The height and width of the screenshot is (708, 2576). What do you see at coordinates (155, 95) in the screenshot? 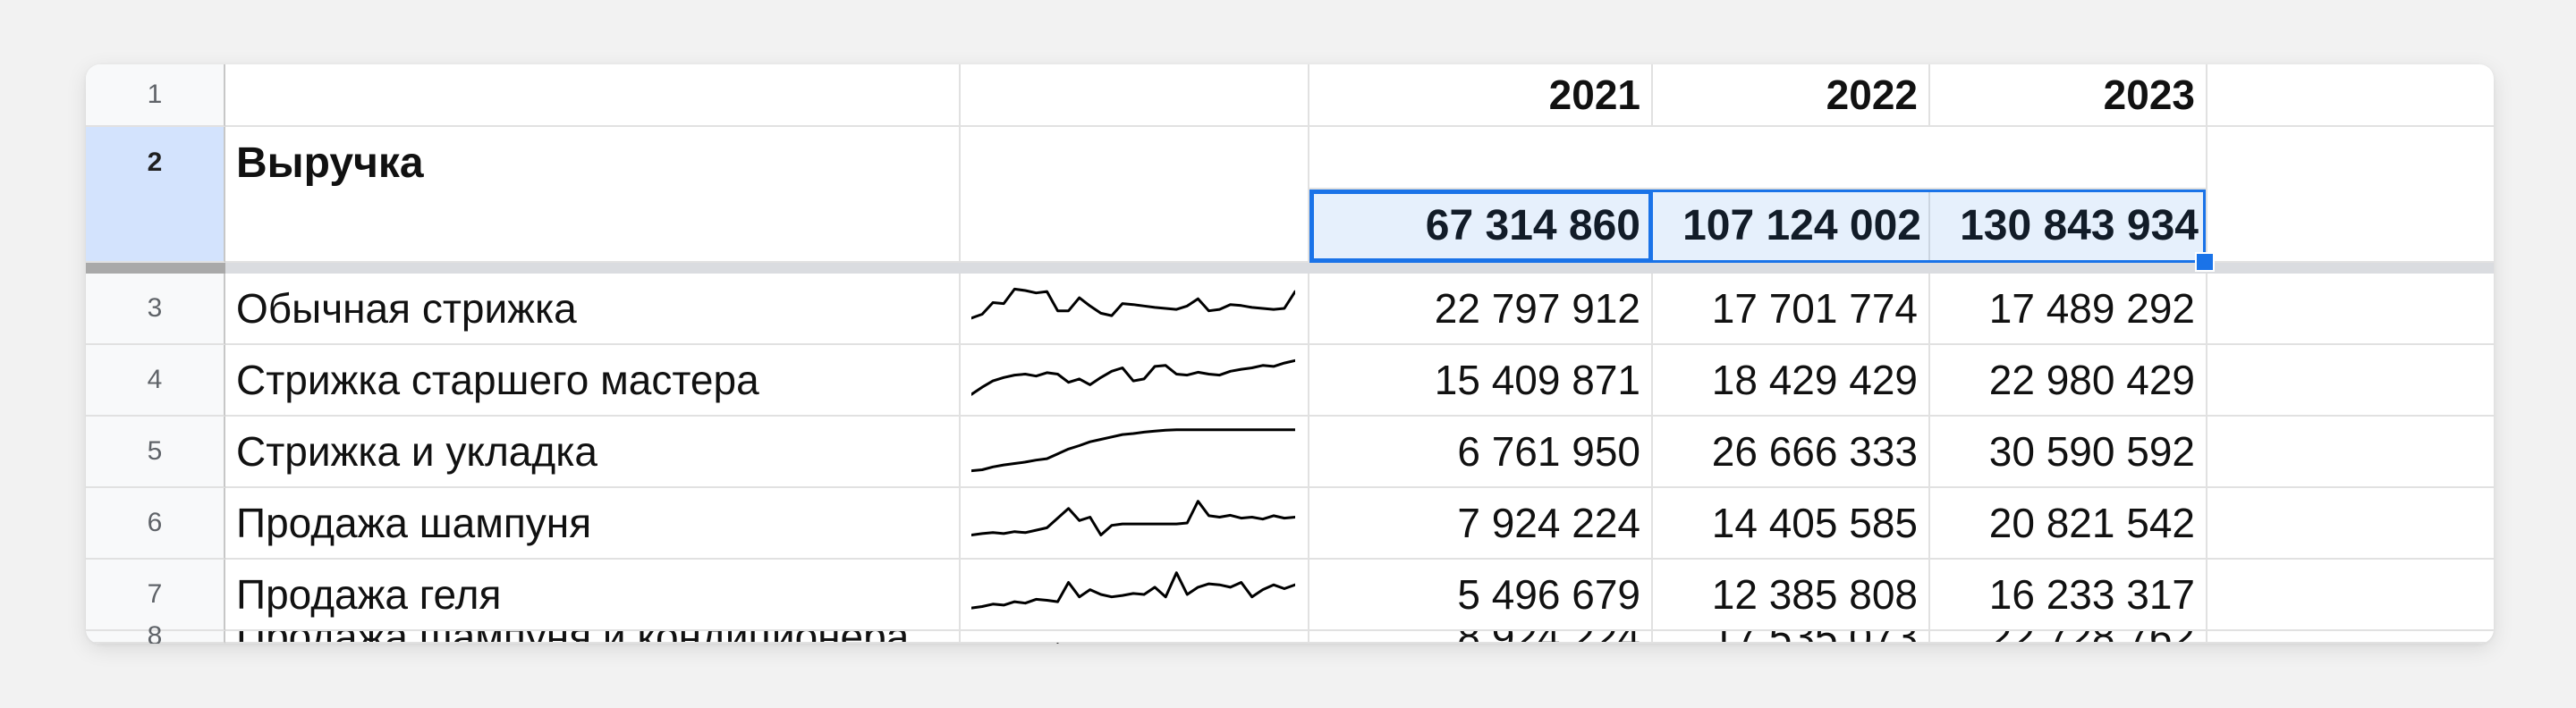
I see `row-header-1: 1` at bounding box center [155, 95].